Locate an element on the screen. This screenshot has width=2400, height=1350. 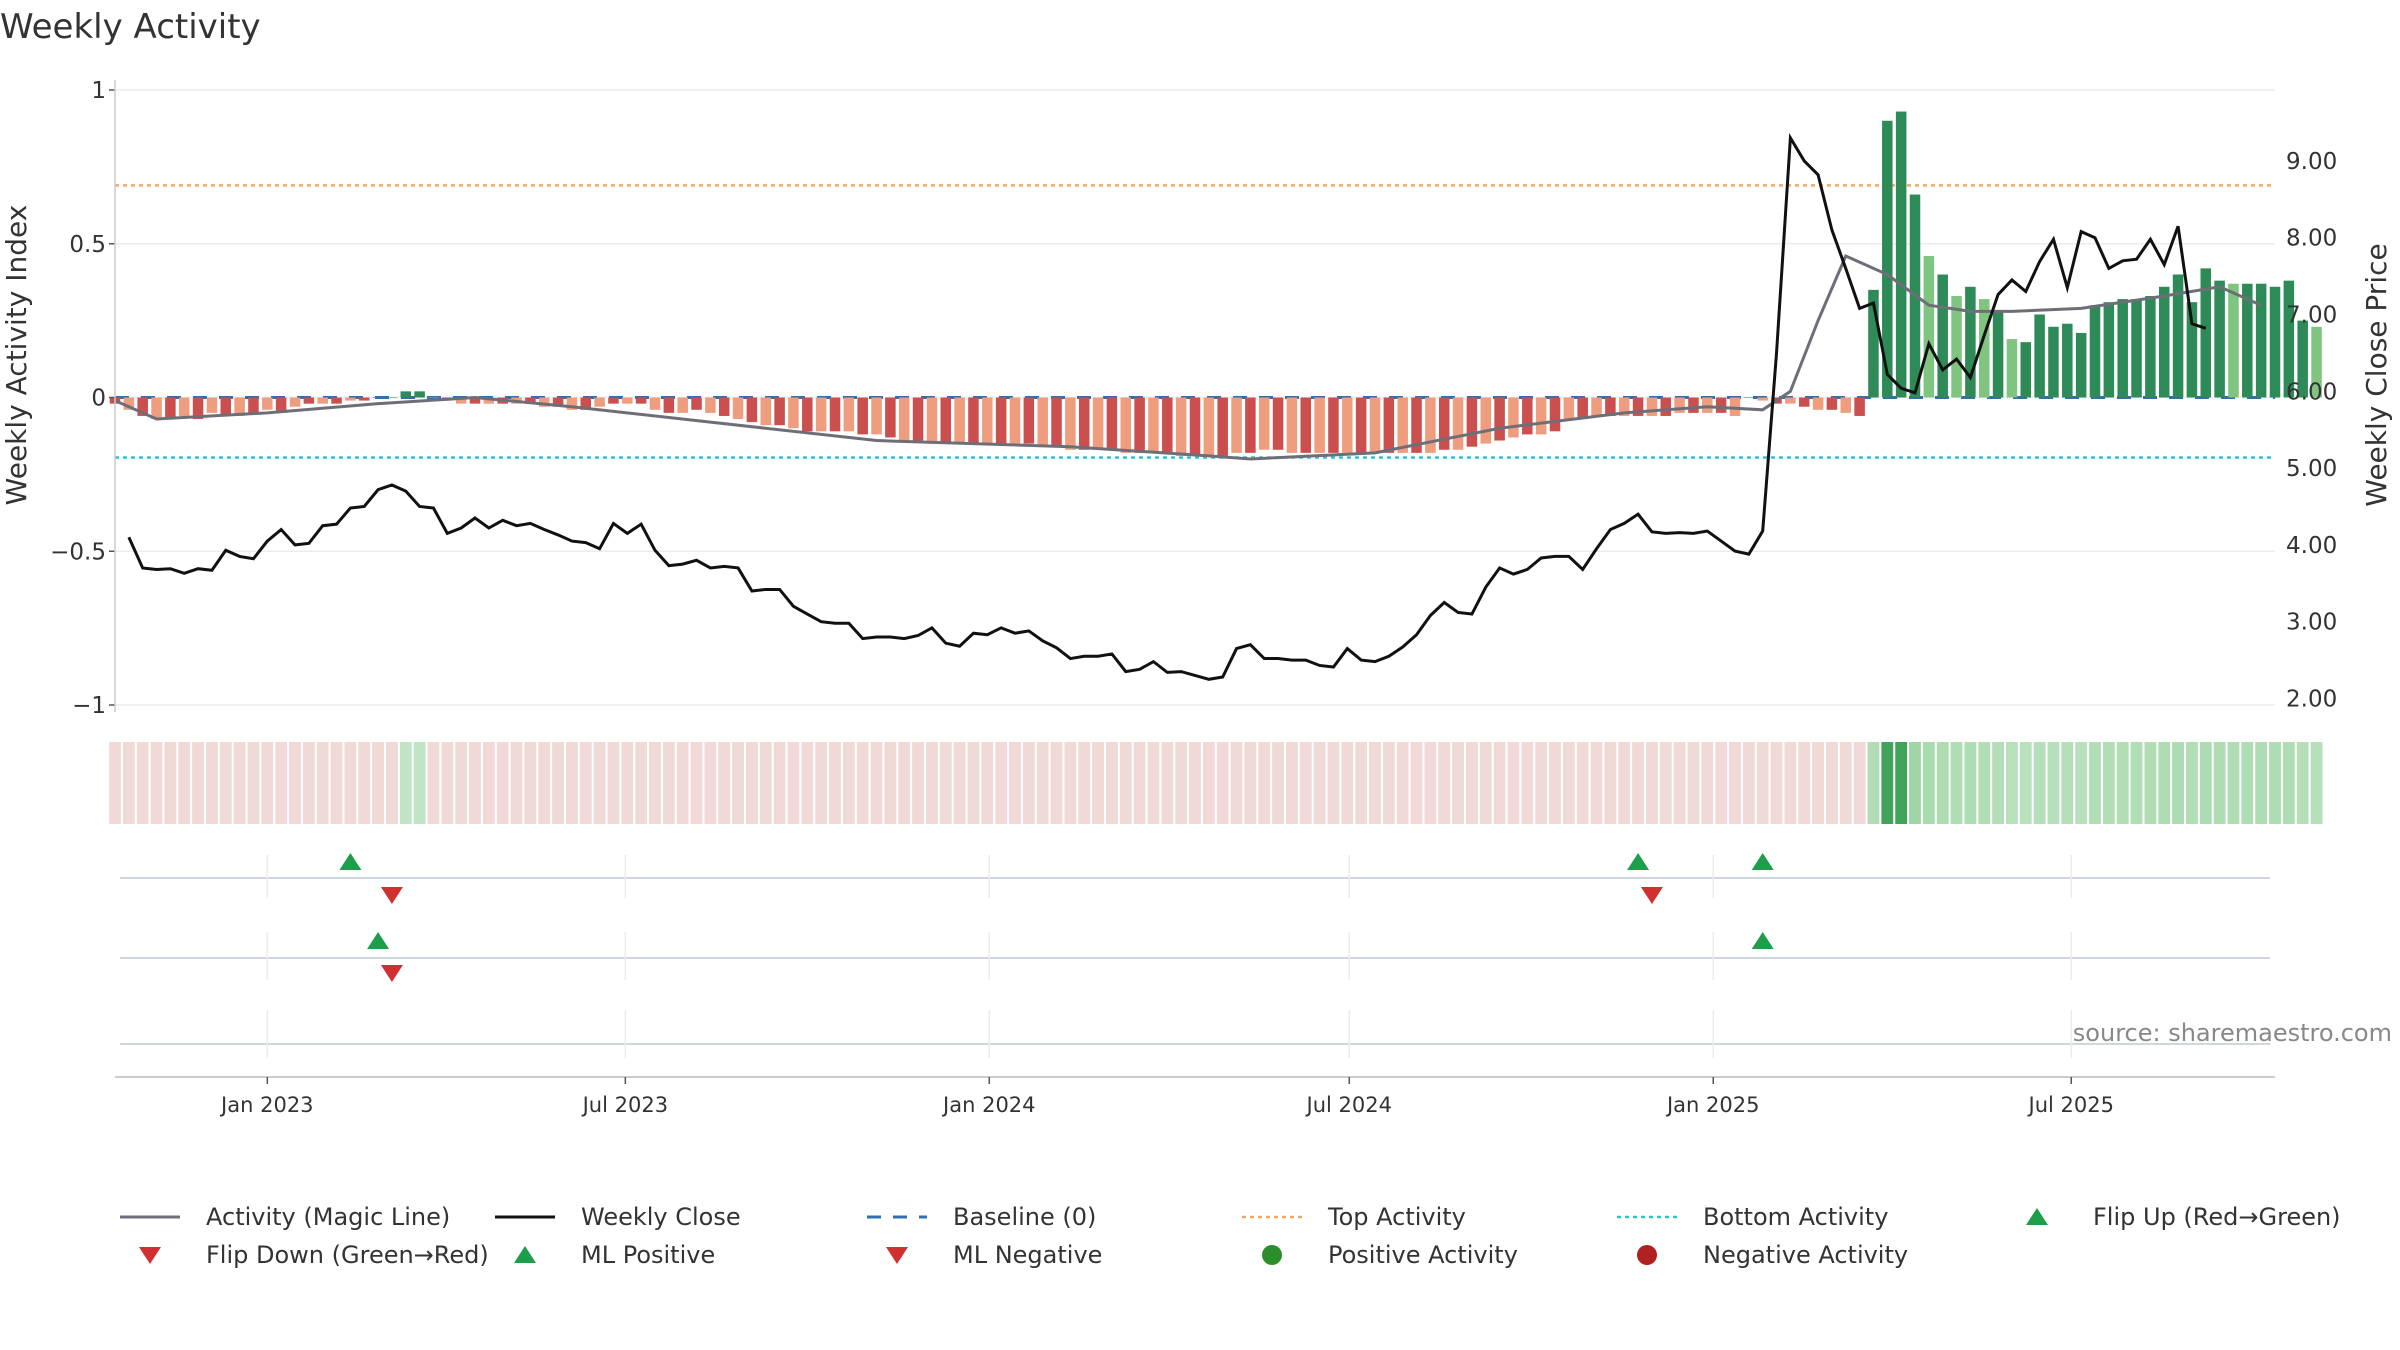
legend-down-triangle-icon is located at coordinates (897, 1255).